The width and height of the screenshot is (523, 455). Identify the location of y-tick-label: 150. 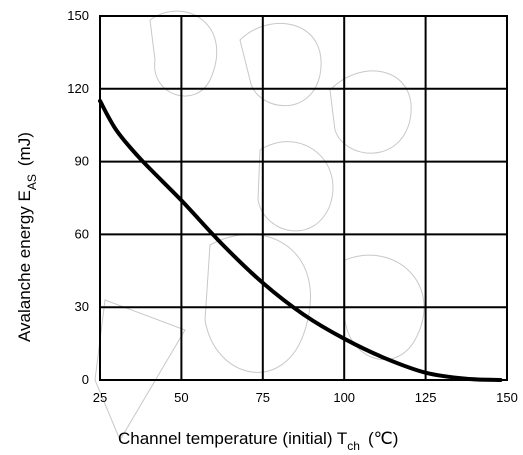
(78, 15).